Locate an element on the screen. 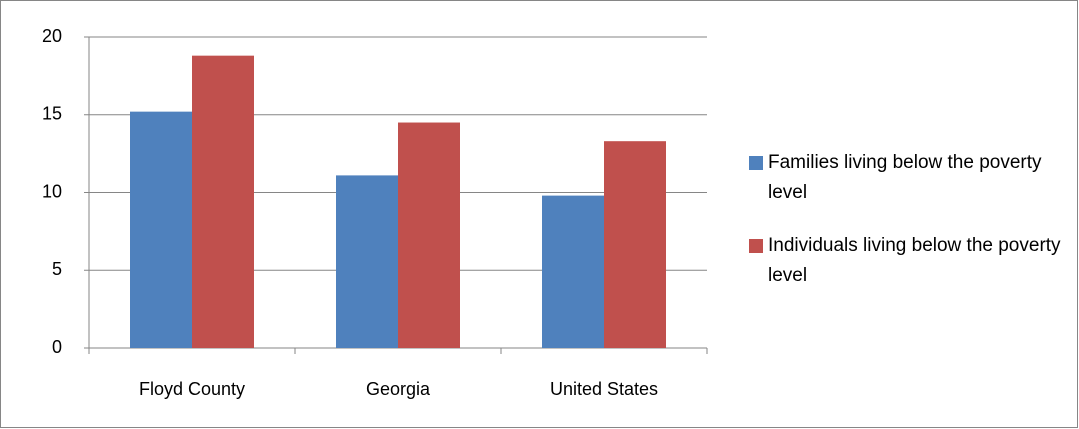  x-tick-label: United States is located at coordinates (604, 389).